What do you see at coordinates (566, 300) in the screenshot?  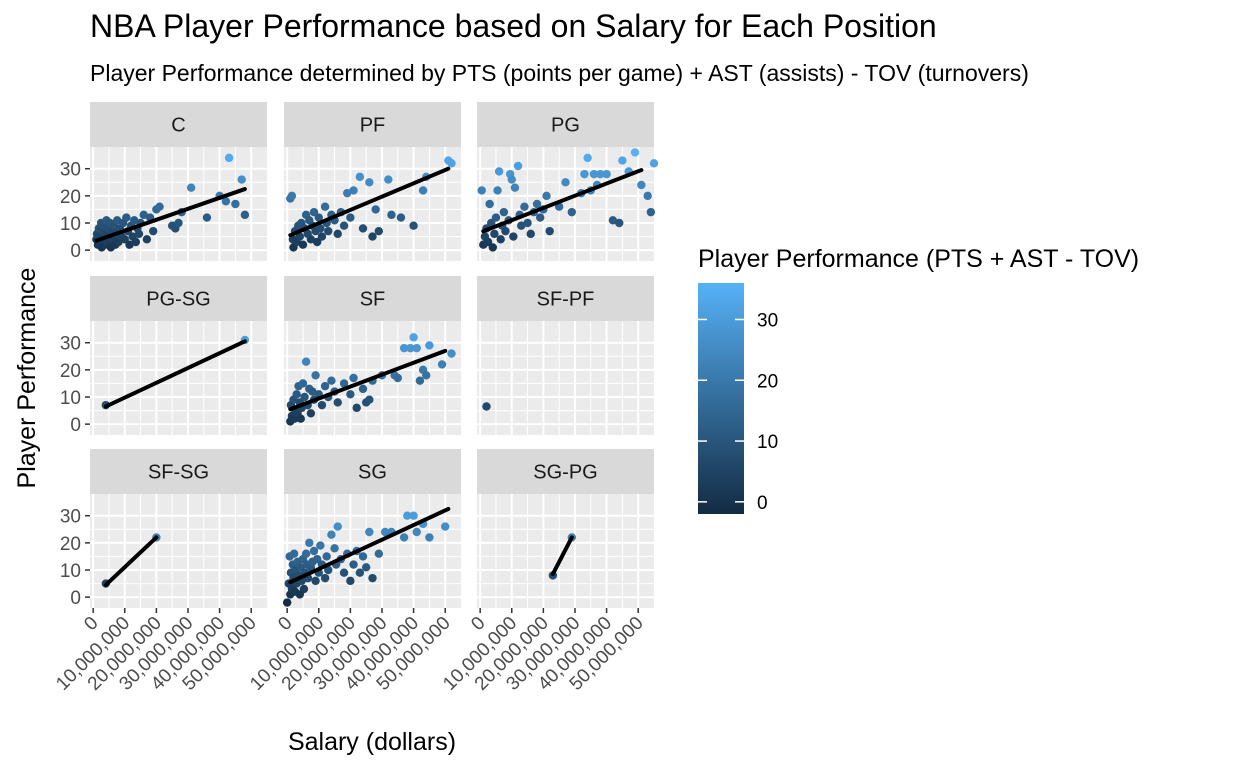 I see `facet-strip-label: SF-PF` at bounding box center [566, 300].